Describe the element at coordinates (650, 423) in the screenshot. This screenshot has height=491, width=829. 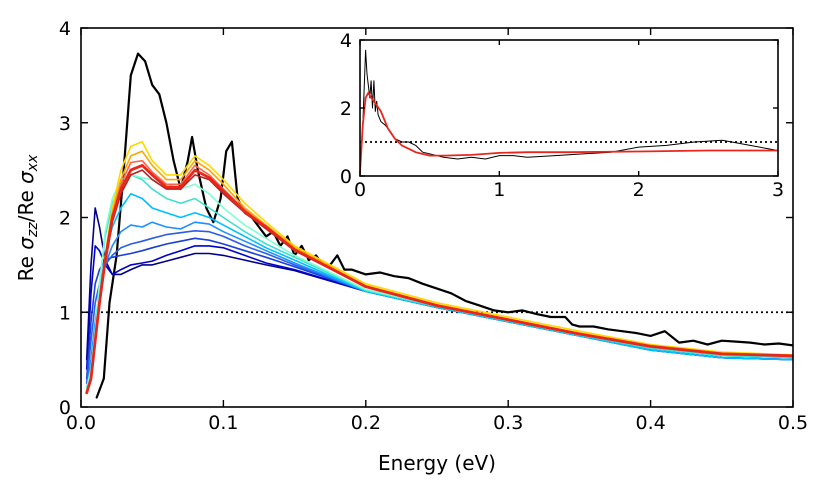
I see `main-x-tick-label: 0.4` at that location.